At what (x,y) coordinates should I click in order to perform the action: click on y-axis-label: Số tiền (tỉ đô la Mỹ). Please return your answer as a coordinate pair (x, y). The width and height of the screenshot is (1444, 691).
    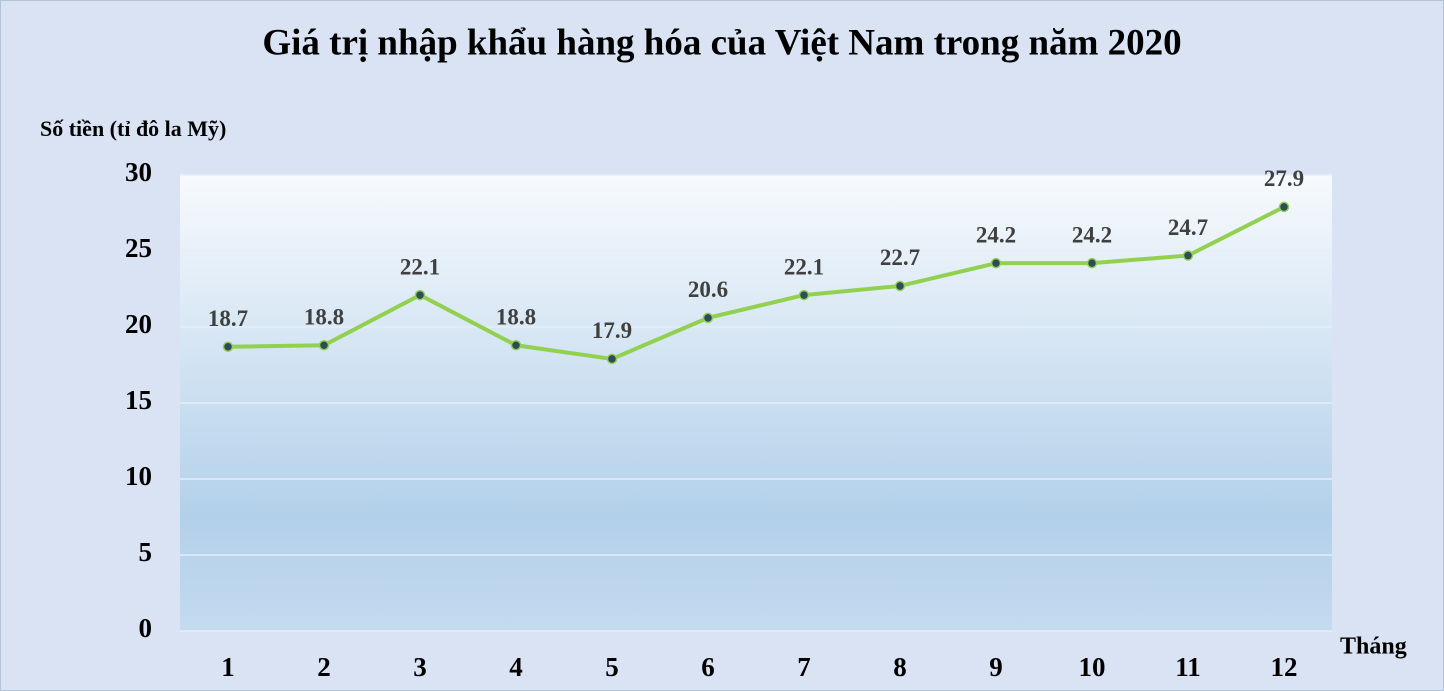
    Looking at the image, I should click on (133, 128).